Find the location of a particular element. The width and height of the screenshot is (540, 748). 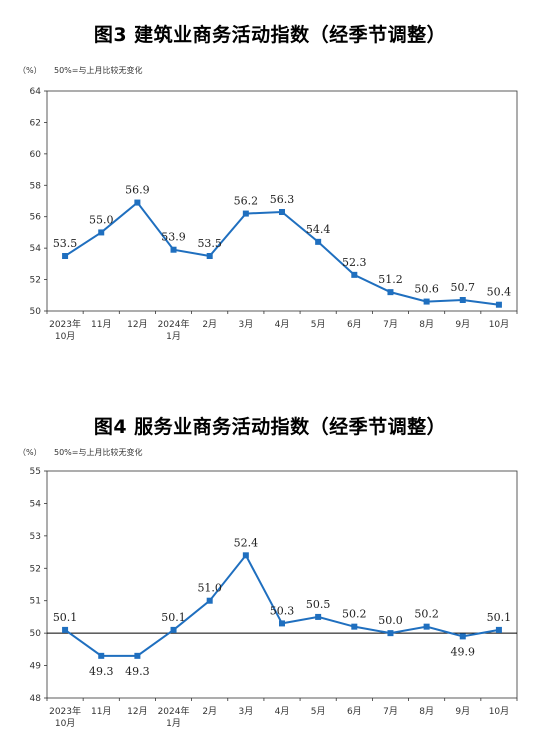

data-label: 50.3 is located at coordinates (282, 610).